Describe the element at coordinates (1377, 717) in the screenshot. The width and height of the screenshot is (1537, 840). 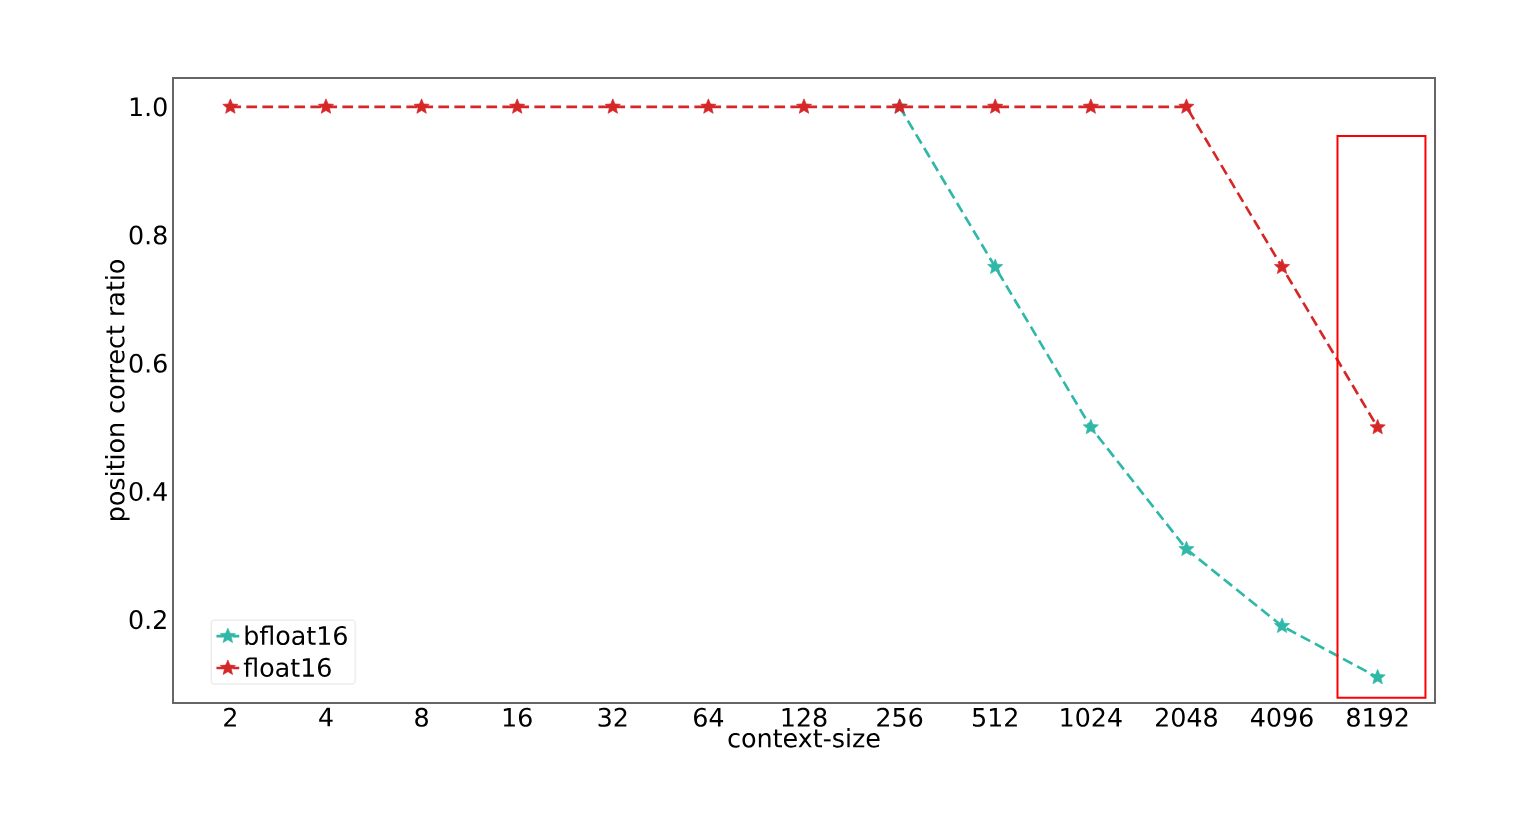
I see `x-tick-label: 8192` at that location.